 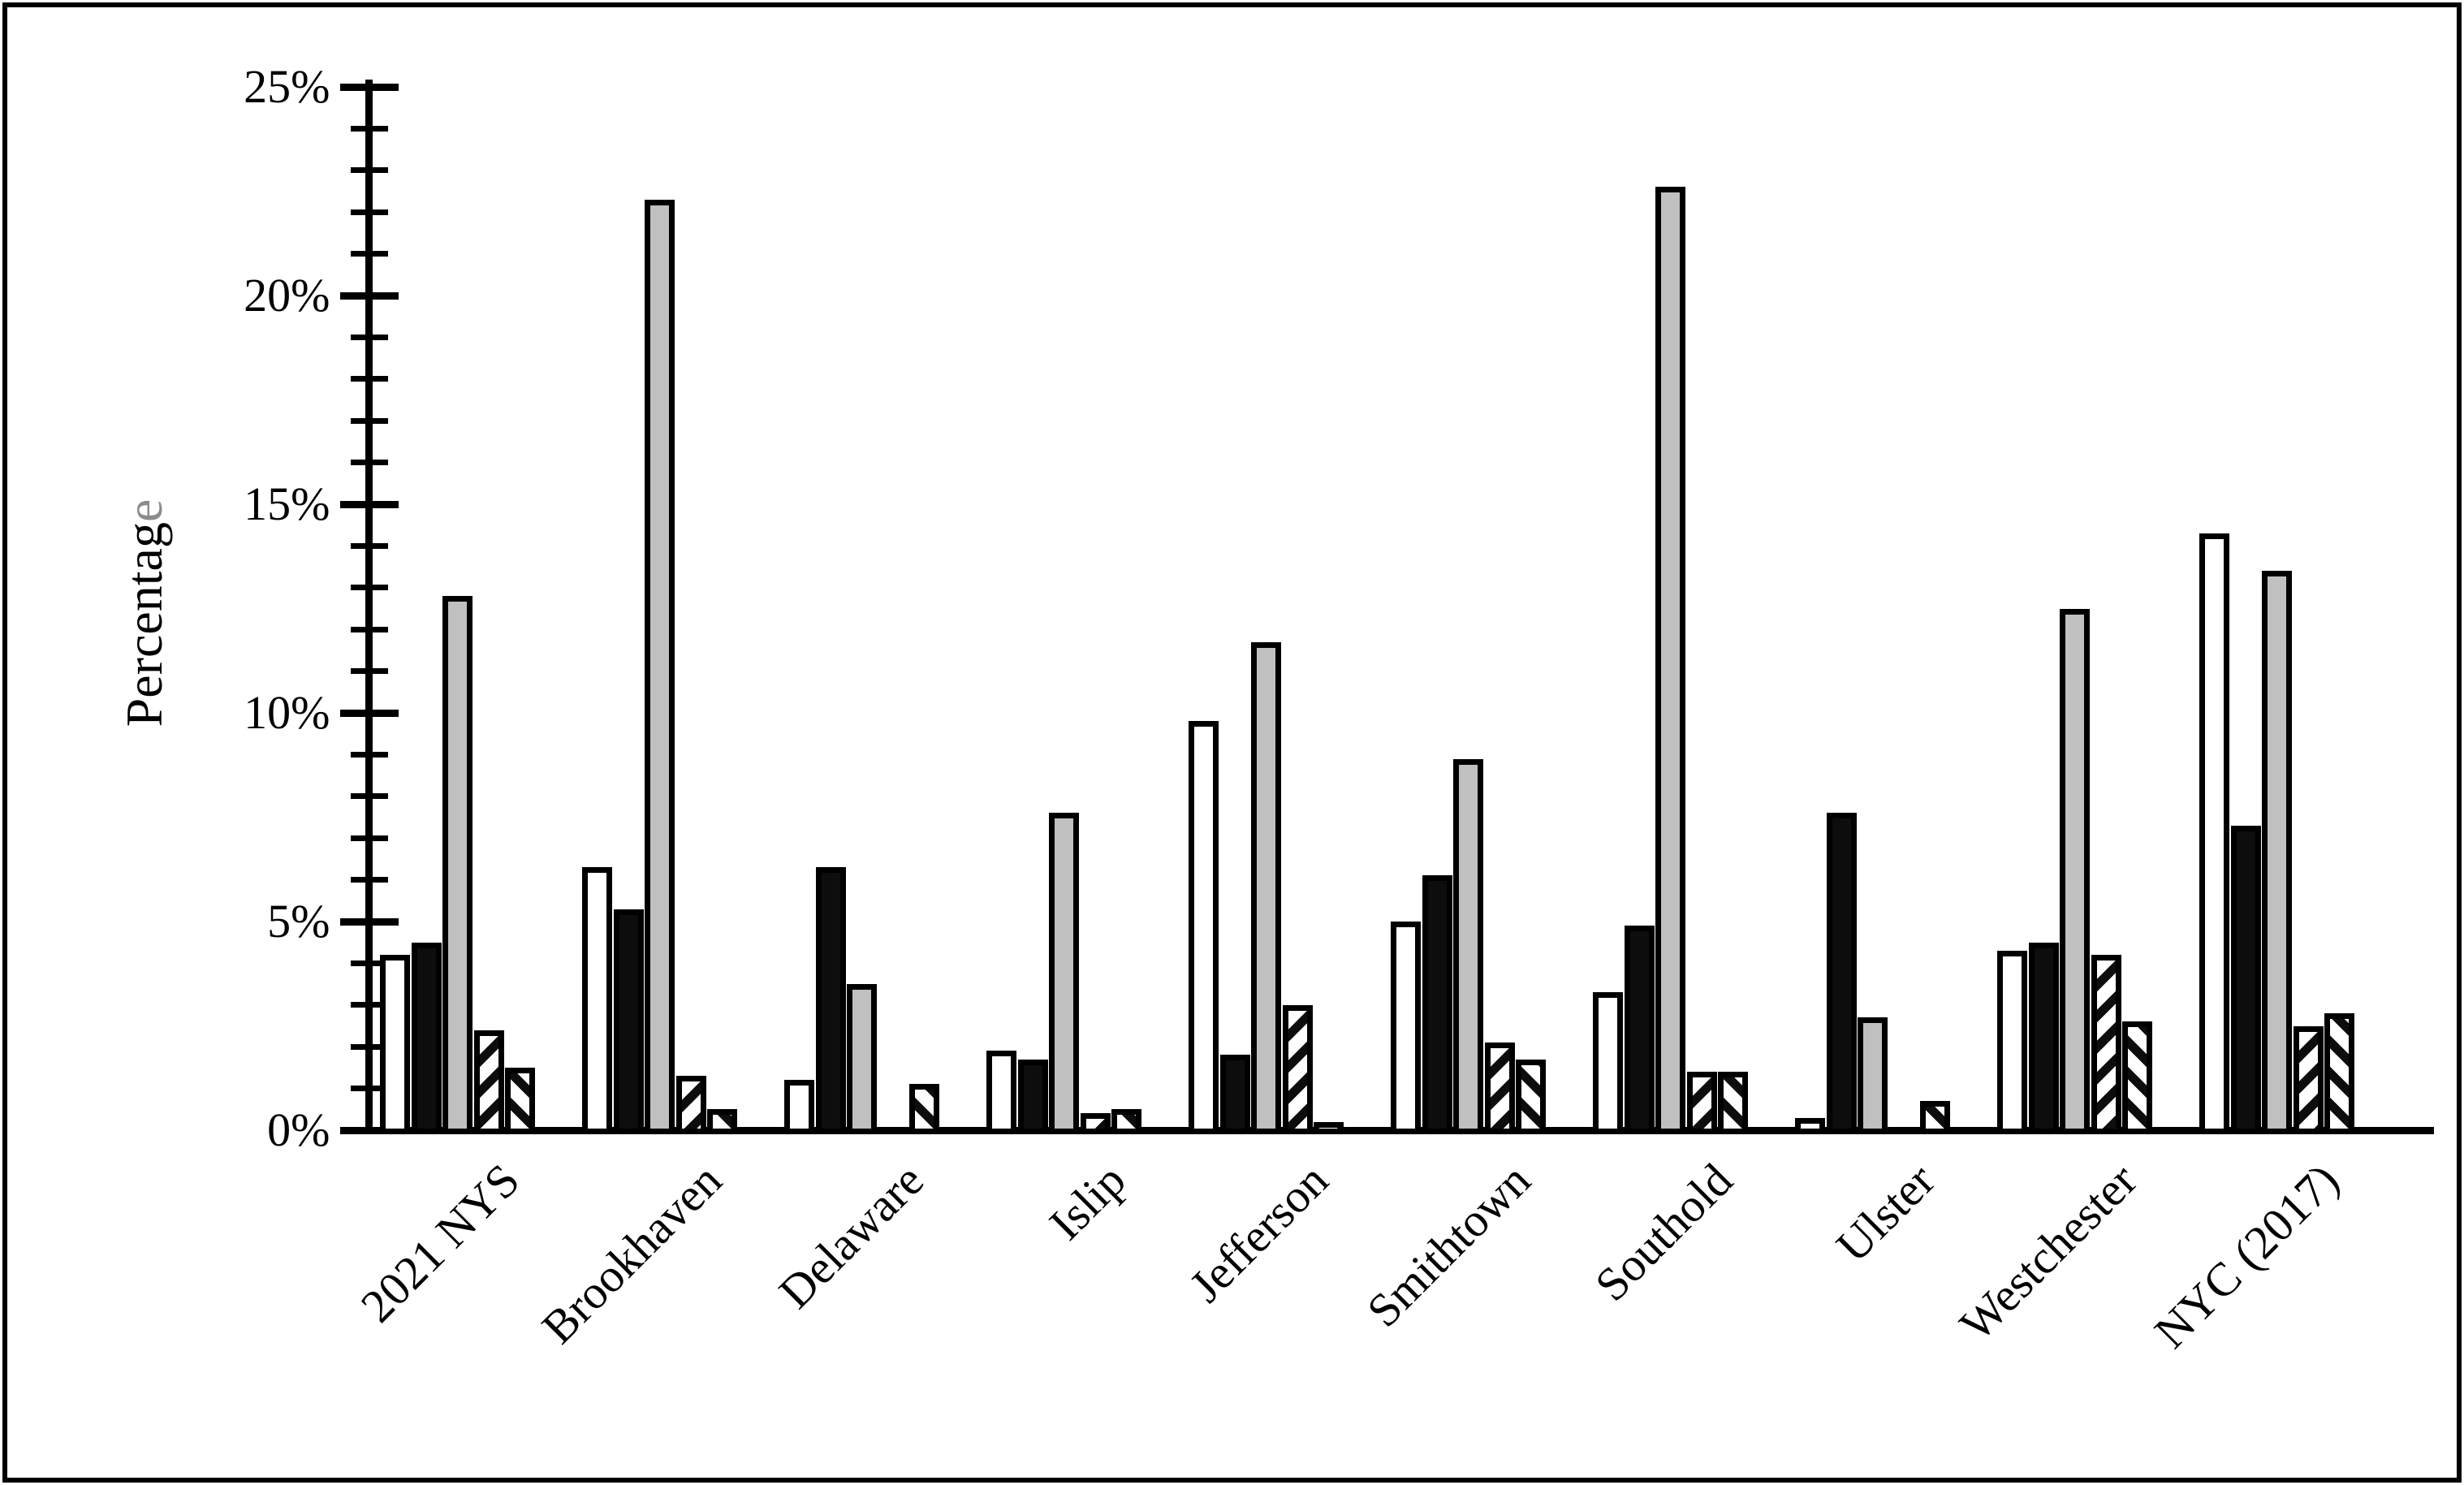 What do you see at coordinates (799, 1107) in the screenshot?
I see `bar-delaware-series-1-white` at bounding box center [799, 1107].